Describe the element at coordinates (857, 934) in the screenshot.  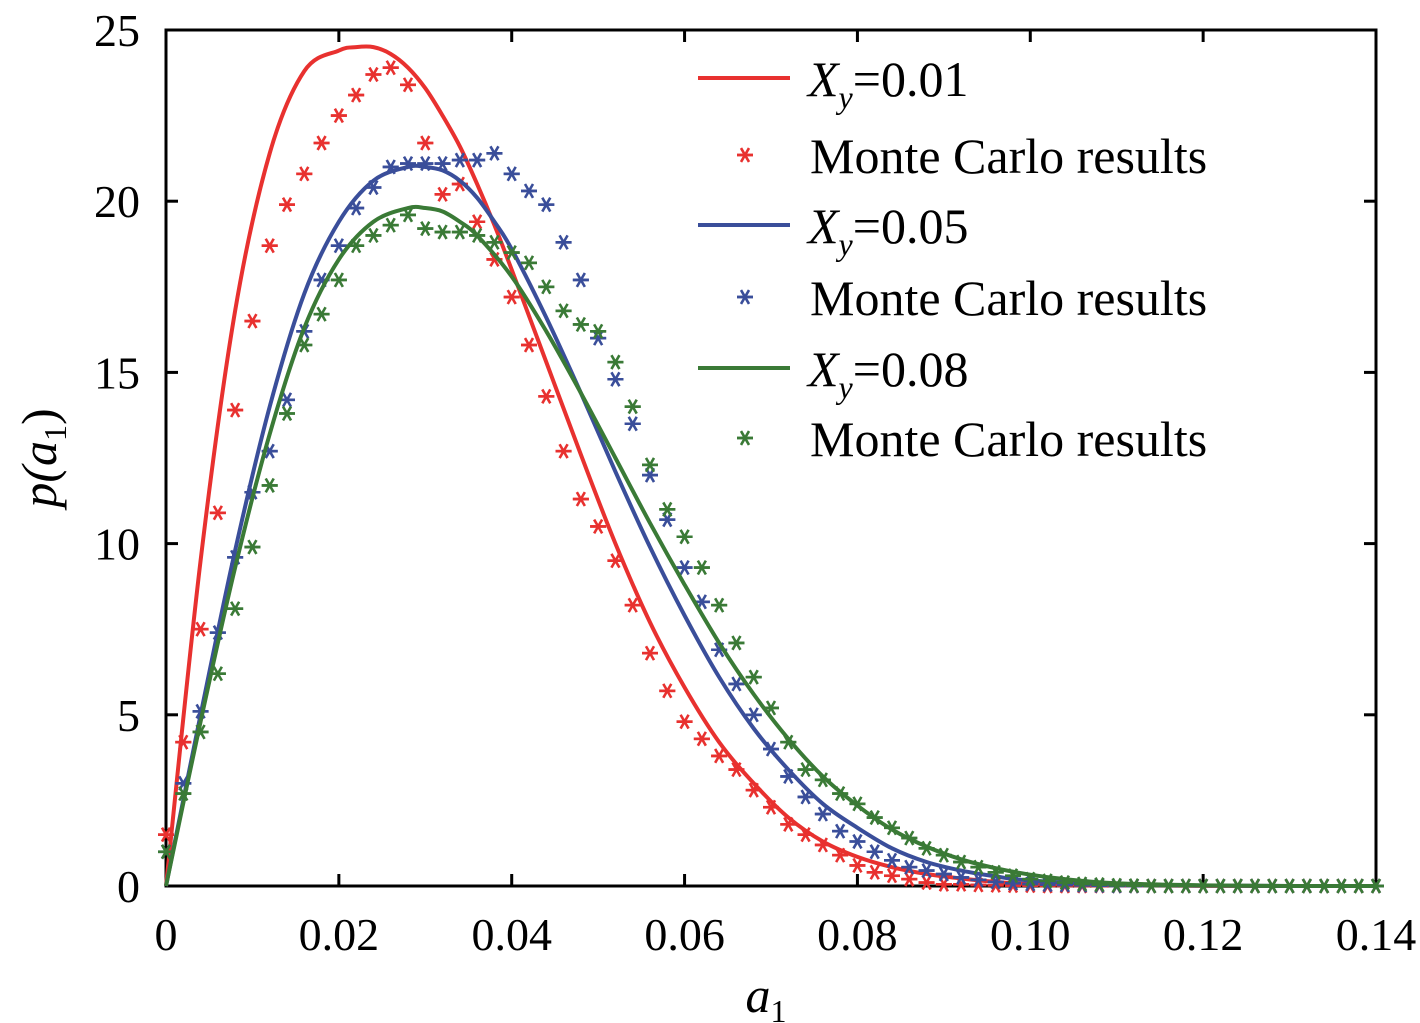
I see `x-tick-label: 0.08` at that location.